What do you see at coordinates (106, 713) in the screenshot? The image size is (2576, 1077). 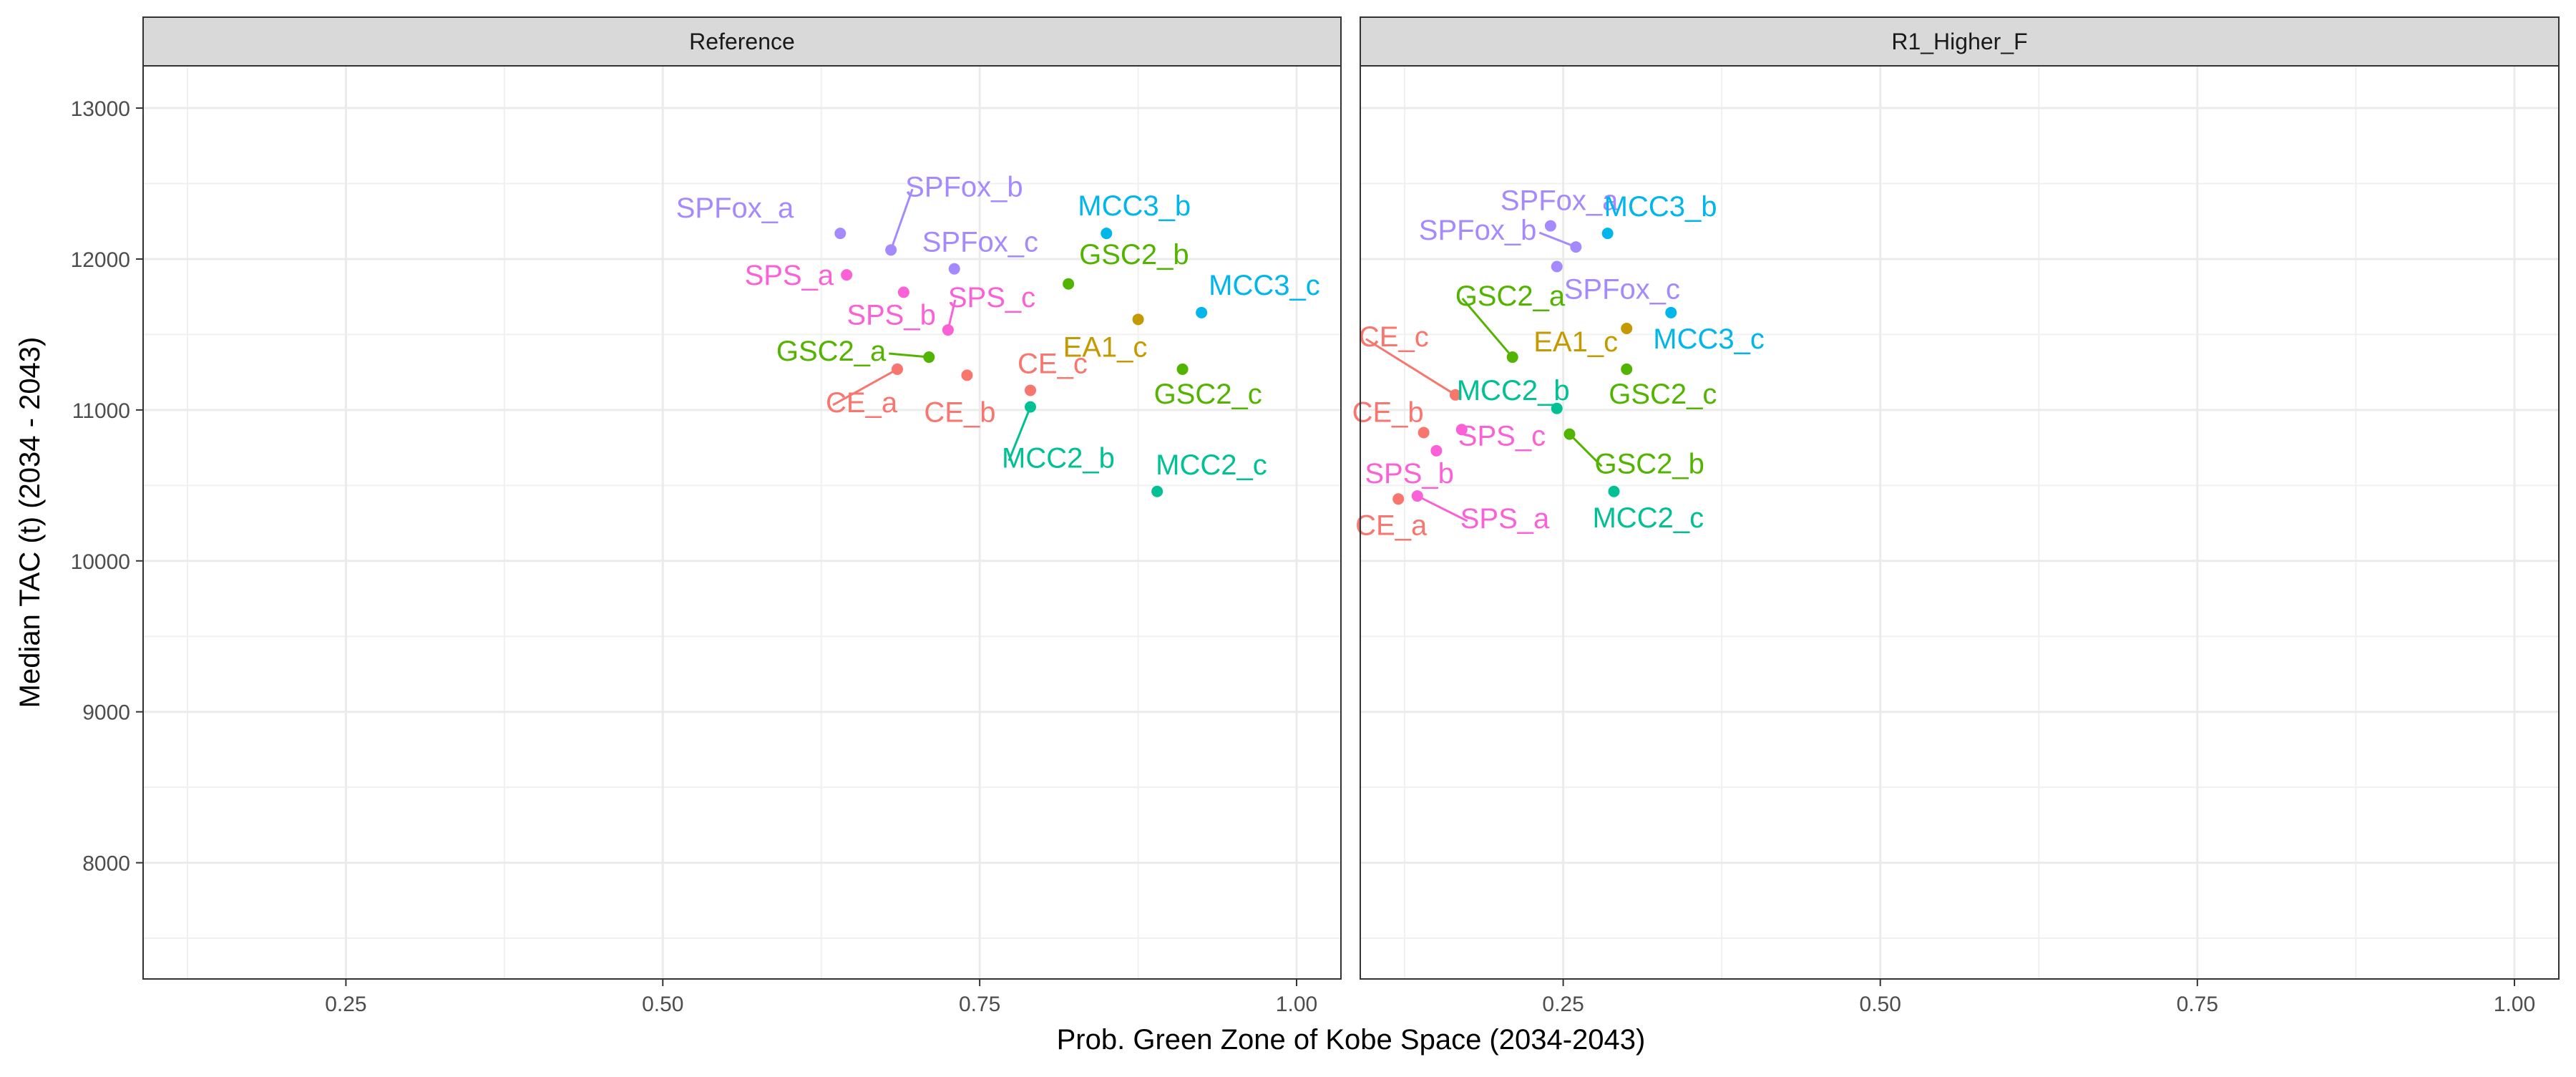 I see `y-tick-label: 9000` at bounding box center [106, 713].